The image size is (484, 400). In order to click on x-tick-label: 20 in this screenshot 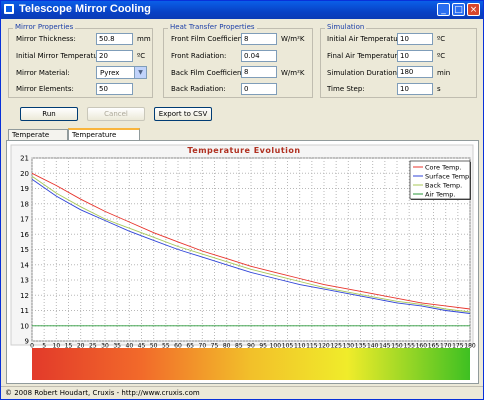, I will do `click(81, 346)`.